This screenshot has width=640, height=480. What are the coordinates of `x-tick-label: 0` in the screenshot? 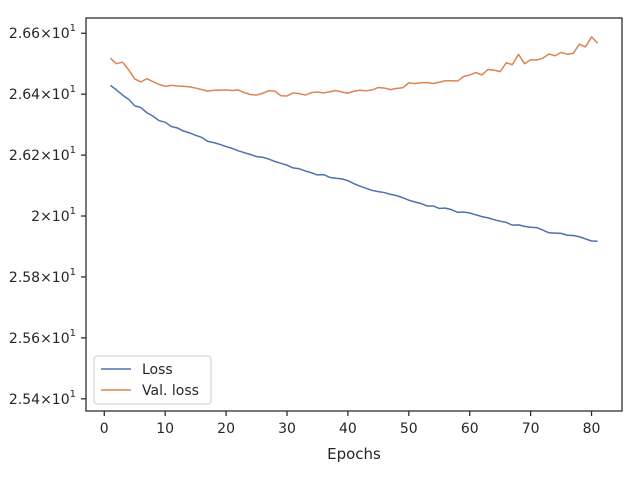 It's located at (104, 429).